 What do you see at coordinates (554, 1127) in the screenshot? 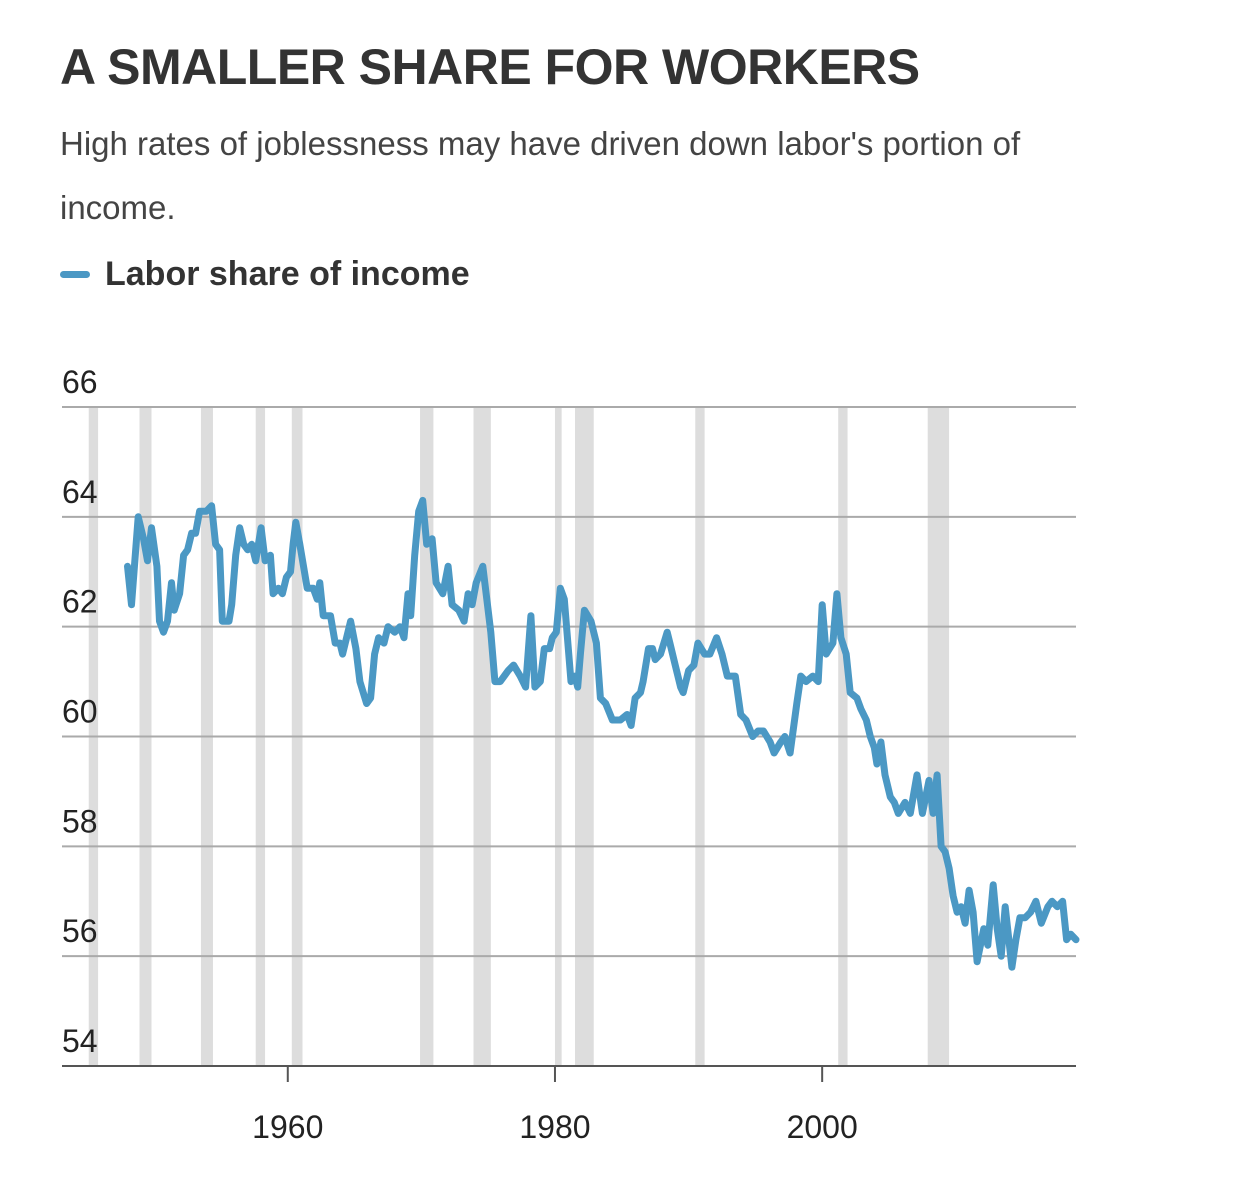
I see `x-tick-label: 1980` at bounding box center [554, 1127].